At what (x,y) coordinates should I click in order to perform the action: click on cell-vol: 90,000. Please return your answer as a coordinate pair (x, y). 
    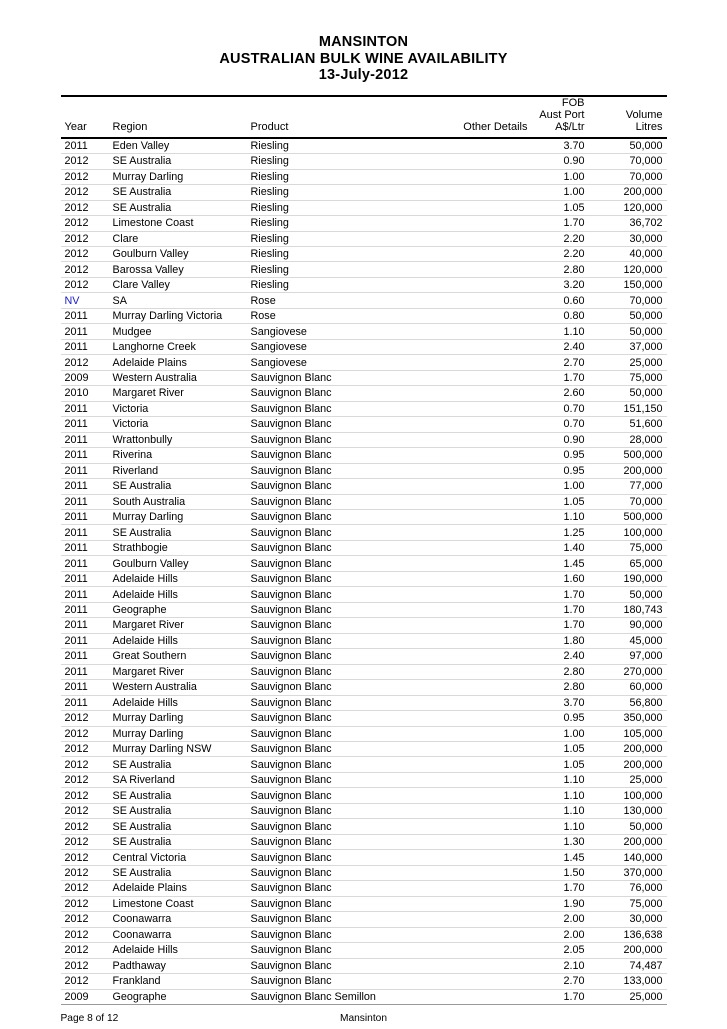
    Looking at the image, I should click on (630, 625).